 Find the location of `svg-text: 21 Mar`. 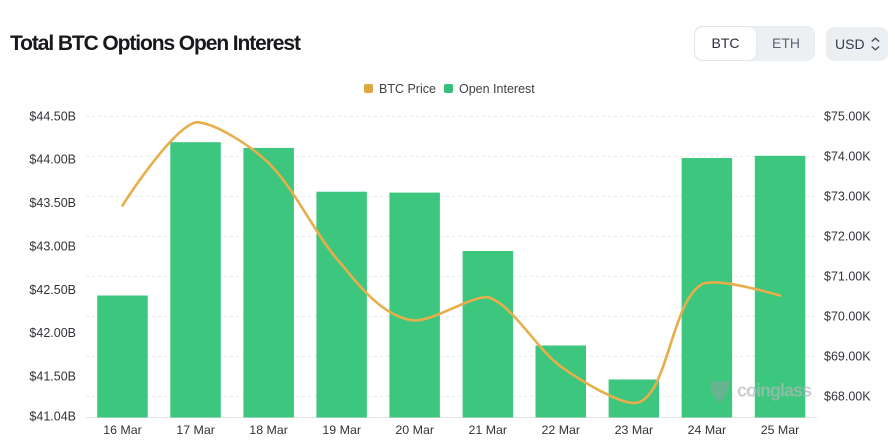

svg-text: 21 Mar is located at coordinates (488, 430).